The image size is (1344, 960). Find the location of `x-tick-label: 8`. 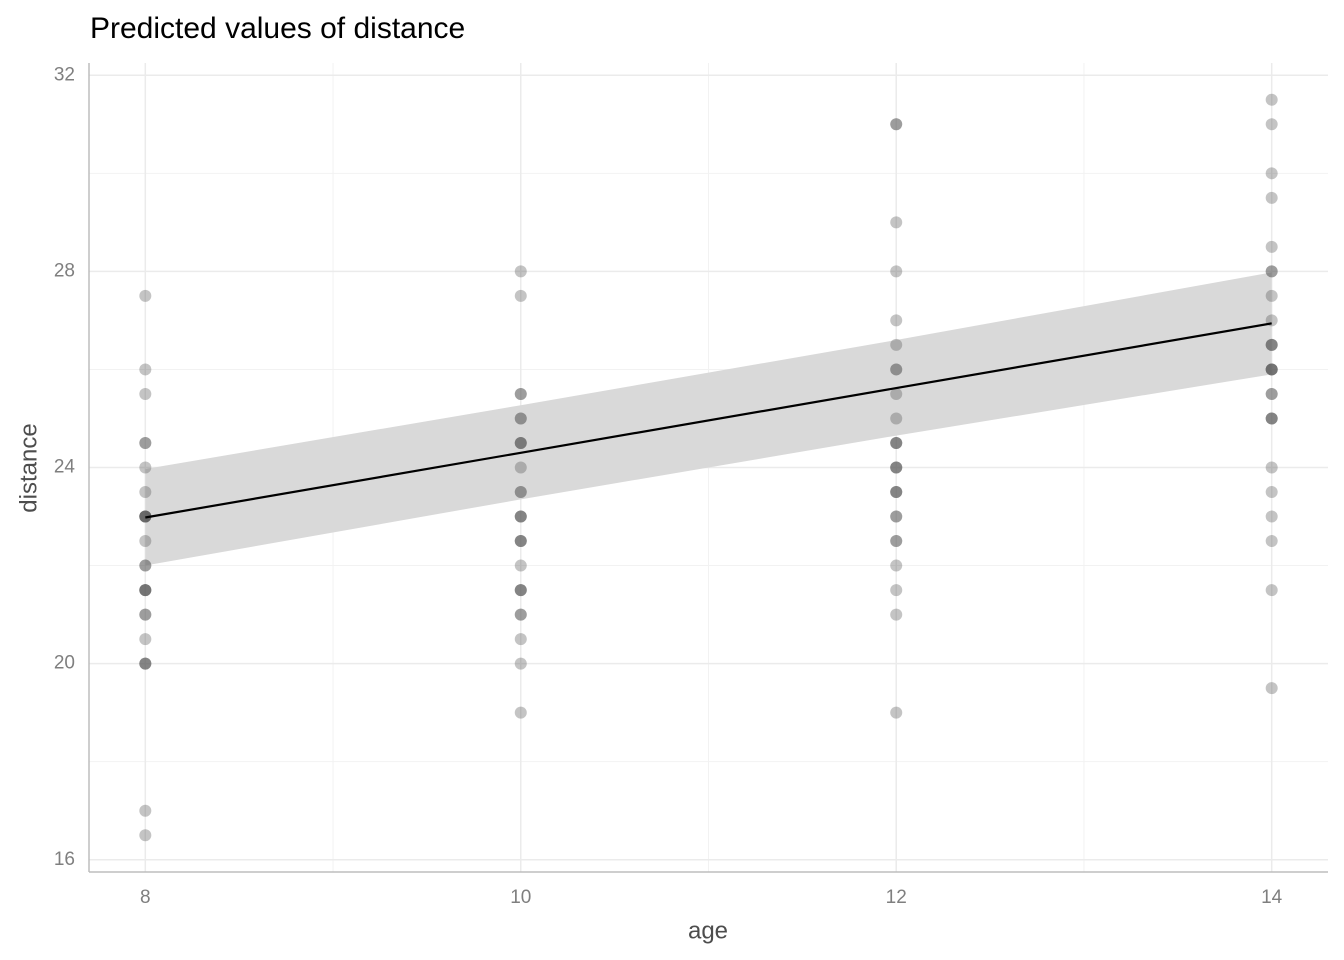

x-tick-label: 8 is located at coordinates (145, 897).